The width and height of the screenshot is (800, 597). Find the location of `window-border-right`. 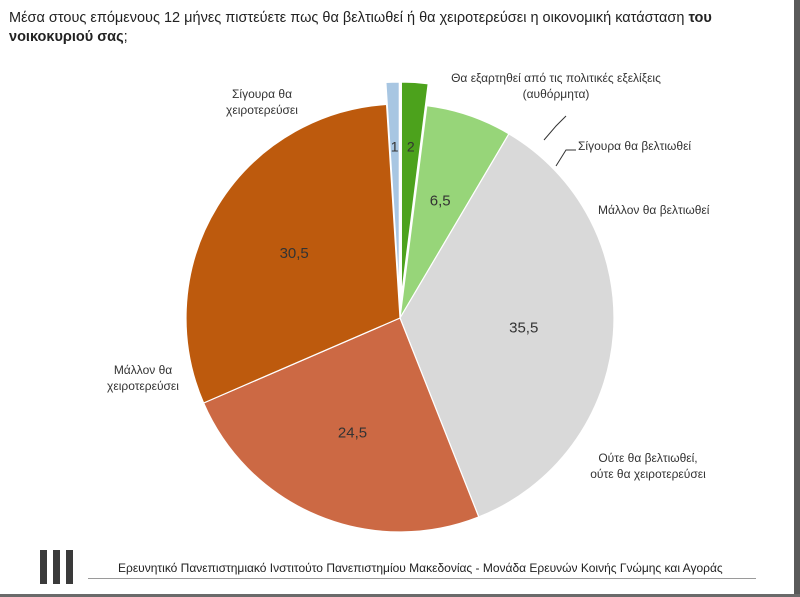

window-border-right is located at coordinates (797, 298).